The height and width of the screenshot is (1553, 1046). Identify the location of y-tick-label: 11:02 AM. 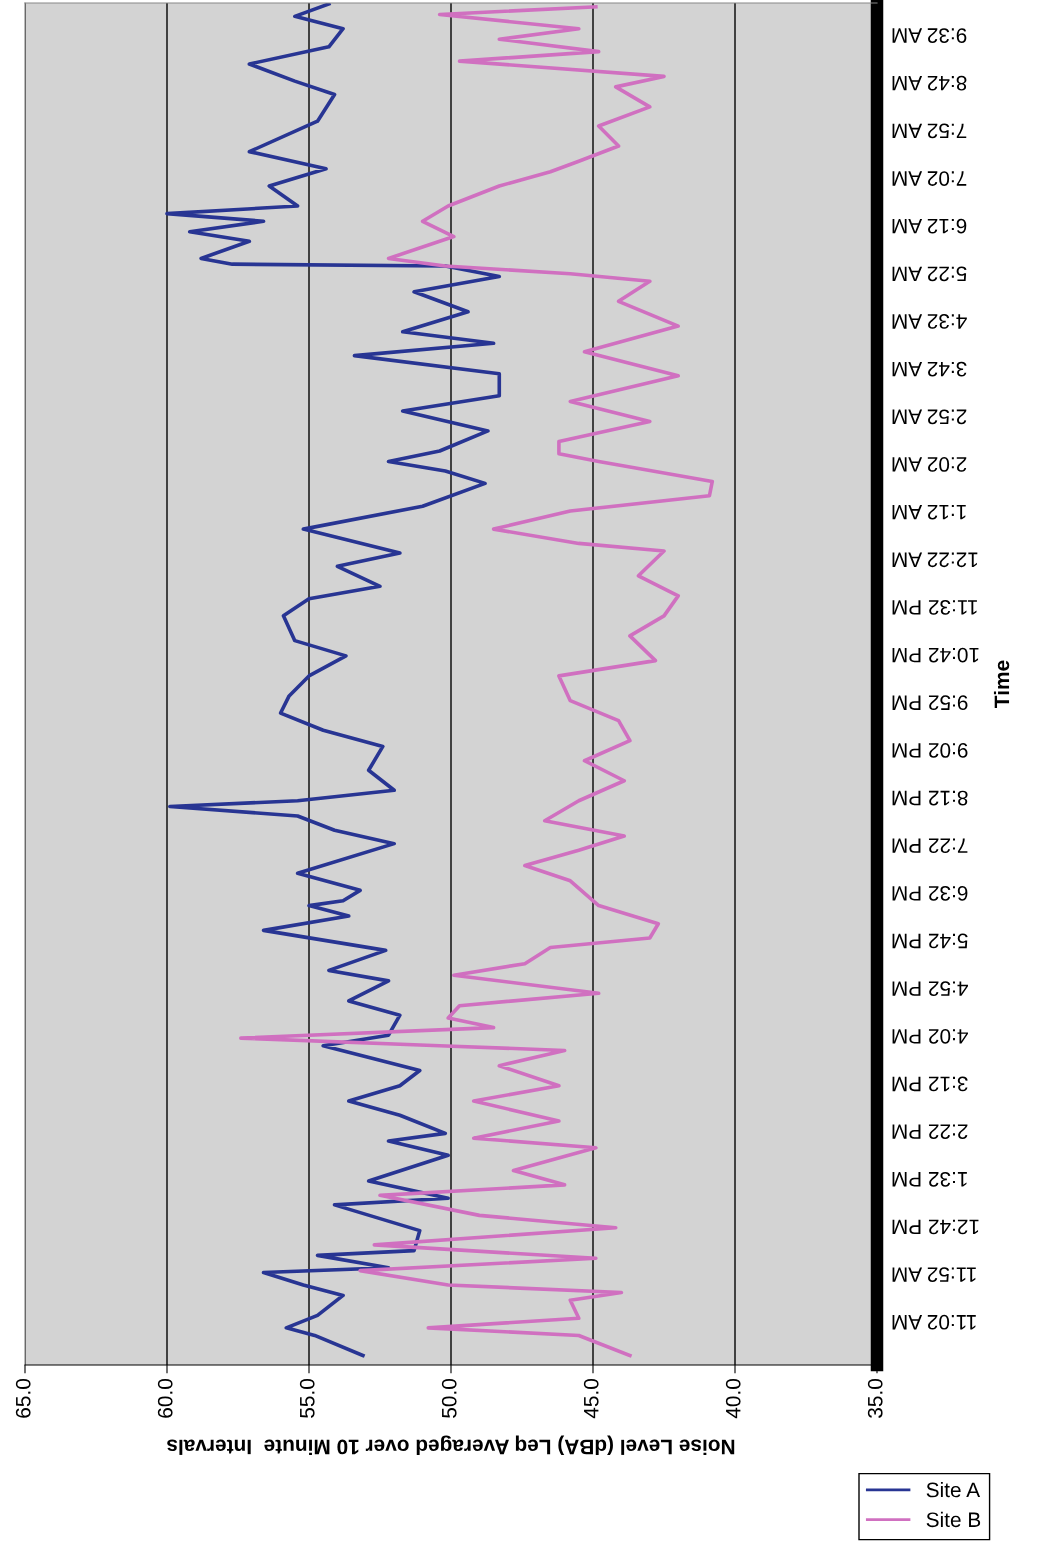
(934, 1322).